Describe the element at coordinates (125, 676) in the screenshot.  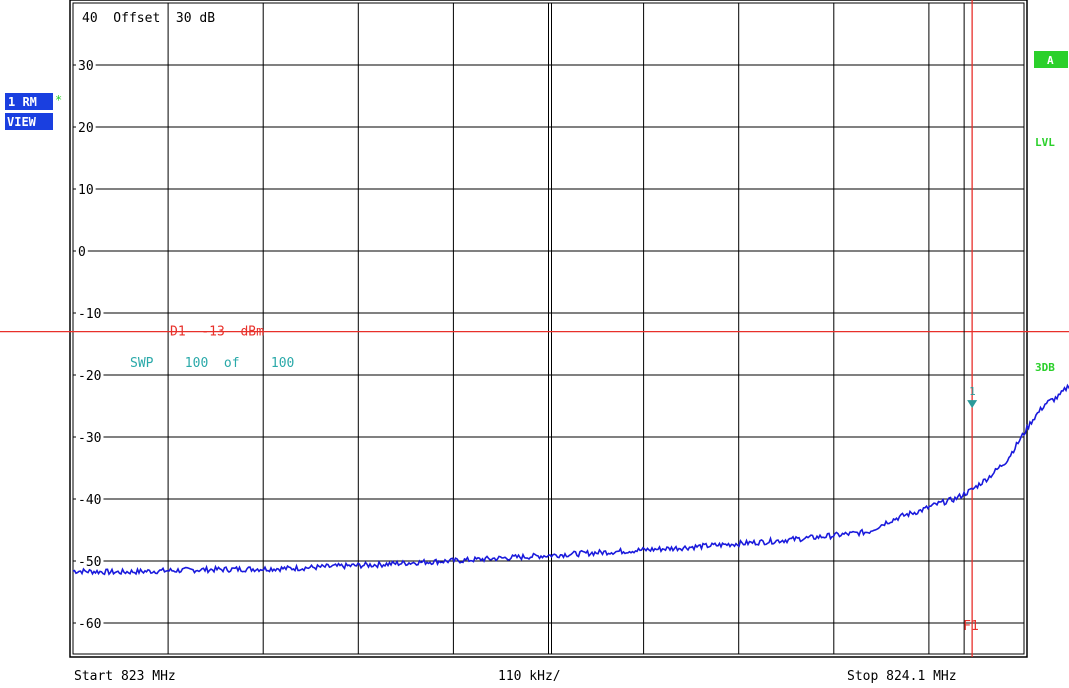
I see `start-frequency-label: Start 823 MHz` at that location.